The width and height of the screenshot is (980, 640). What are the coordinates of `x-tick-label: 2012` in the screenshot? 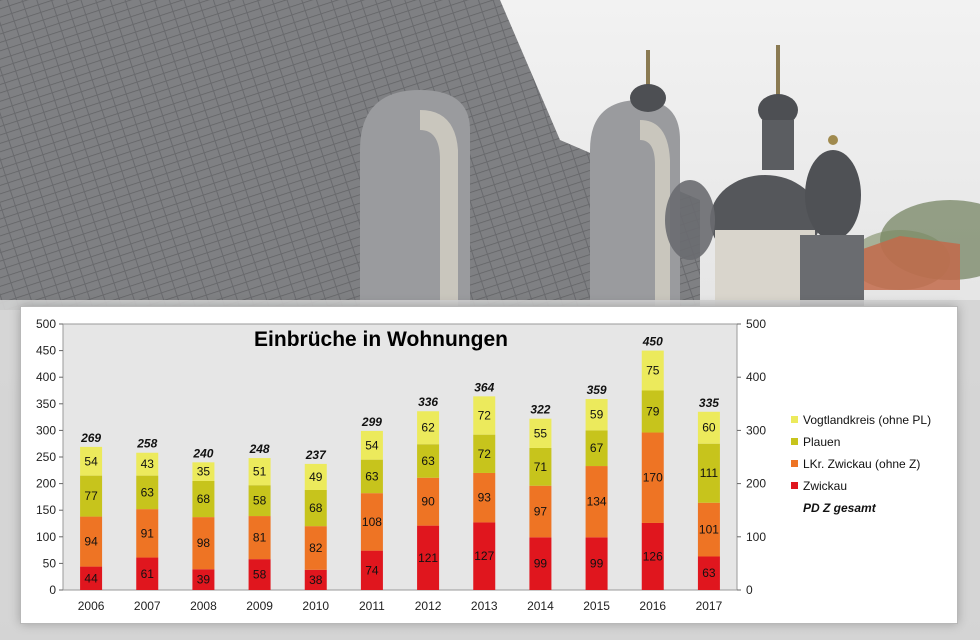 It's located at (428, 606).